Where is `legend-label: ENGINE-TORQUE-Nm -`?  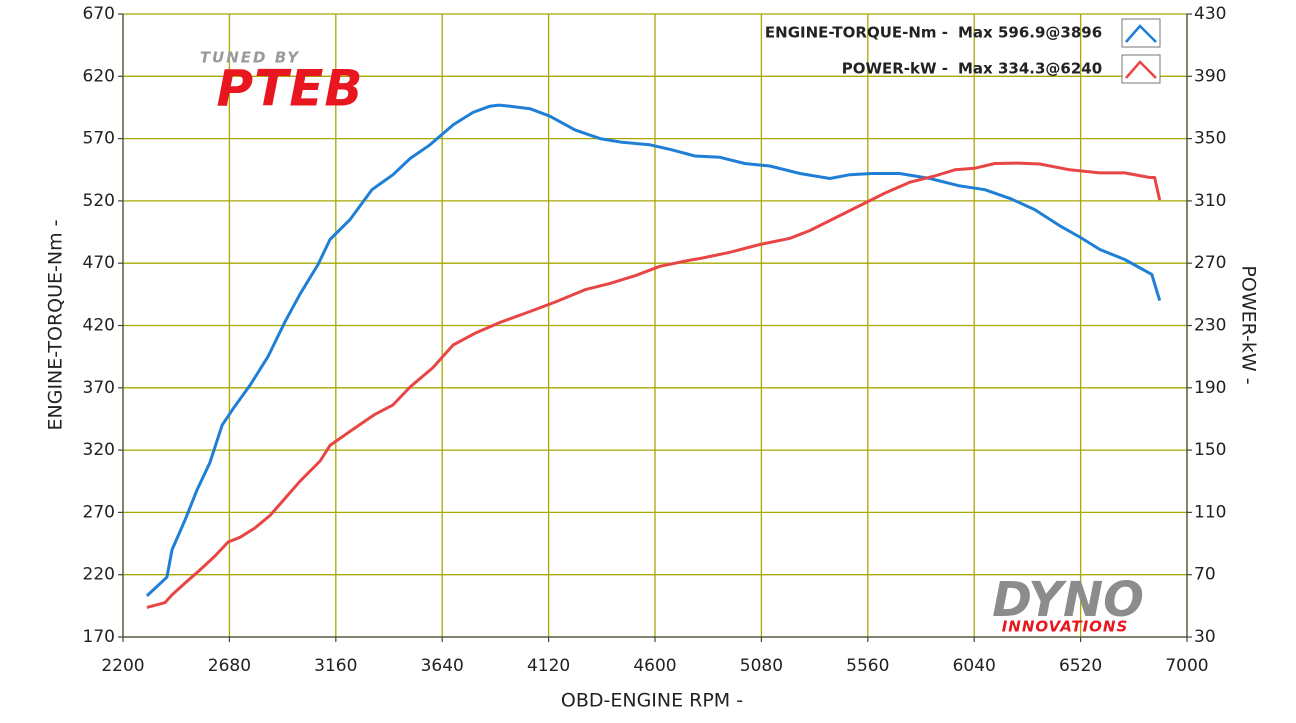 legend-label: ENGINE-TORQUE-Nm - is located at coordinates (856, 33).